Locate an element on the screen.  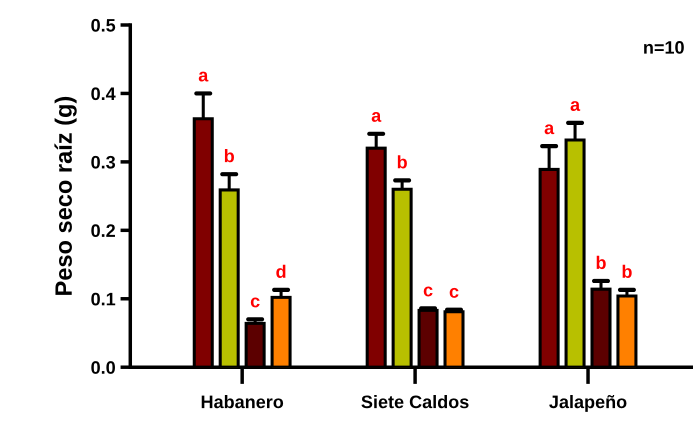
y-tick-label: 0.4 is located at coordinates (103, 93).